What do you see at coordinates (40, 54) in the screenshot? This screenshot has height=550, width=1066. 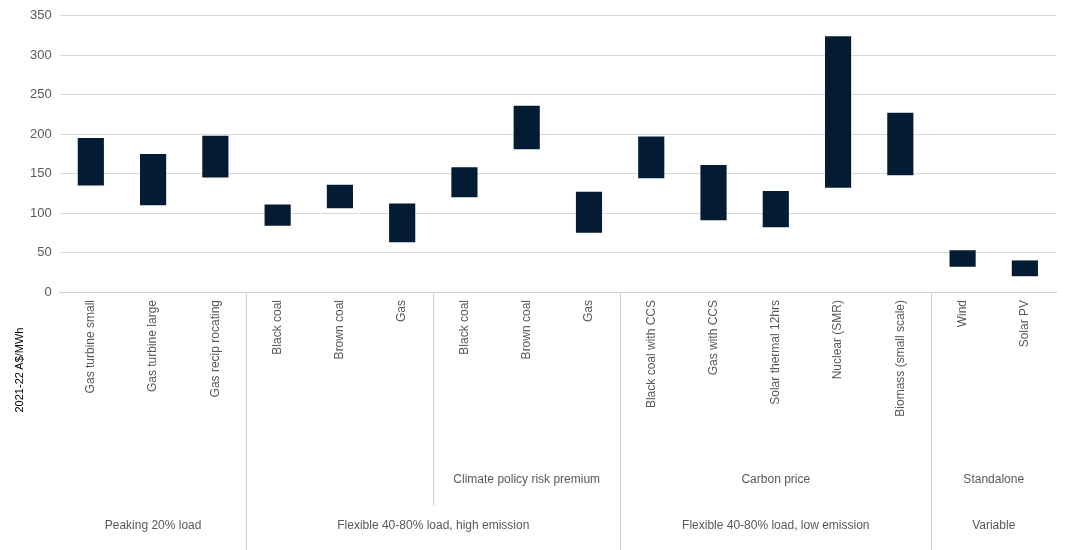 I see `y-tick-label: 300` at bounding box center [40, 54].